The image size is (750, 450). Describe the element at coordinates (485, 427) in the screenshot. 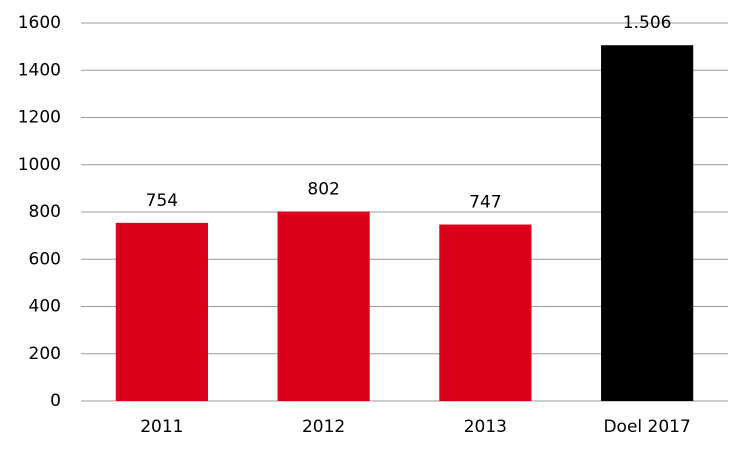

I see `x-tick-label: 2013` at that location.